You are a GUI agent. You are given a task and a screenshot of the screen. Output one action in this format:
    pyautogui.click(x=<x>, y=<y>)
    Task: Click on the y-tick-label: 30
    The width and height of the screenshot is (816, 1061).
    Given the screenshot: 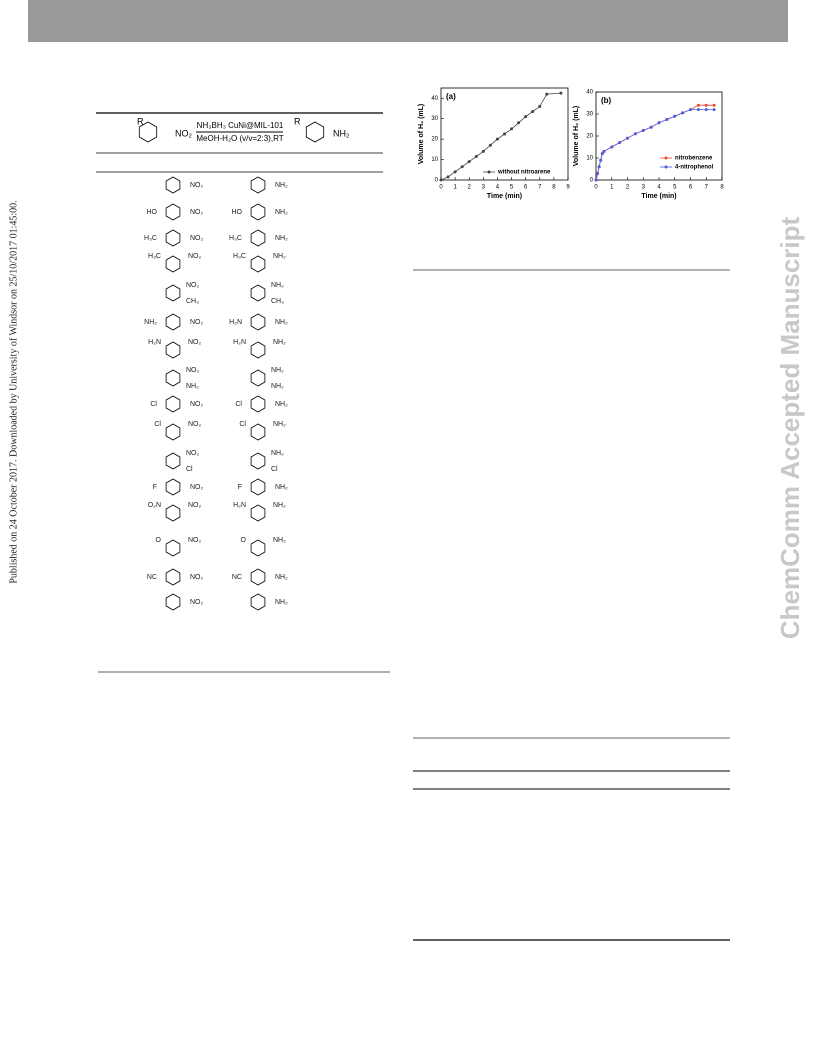 What is the action you would take?
    pyautogui.click(x=434, y=119)
    